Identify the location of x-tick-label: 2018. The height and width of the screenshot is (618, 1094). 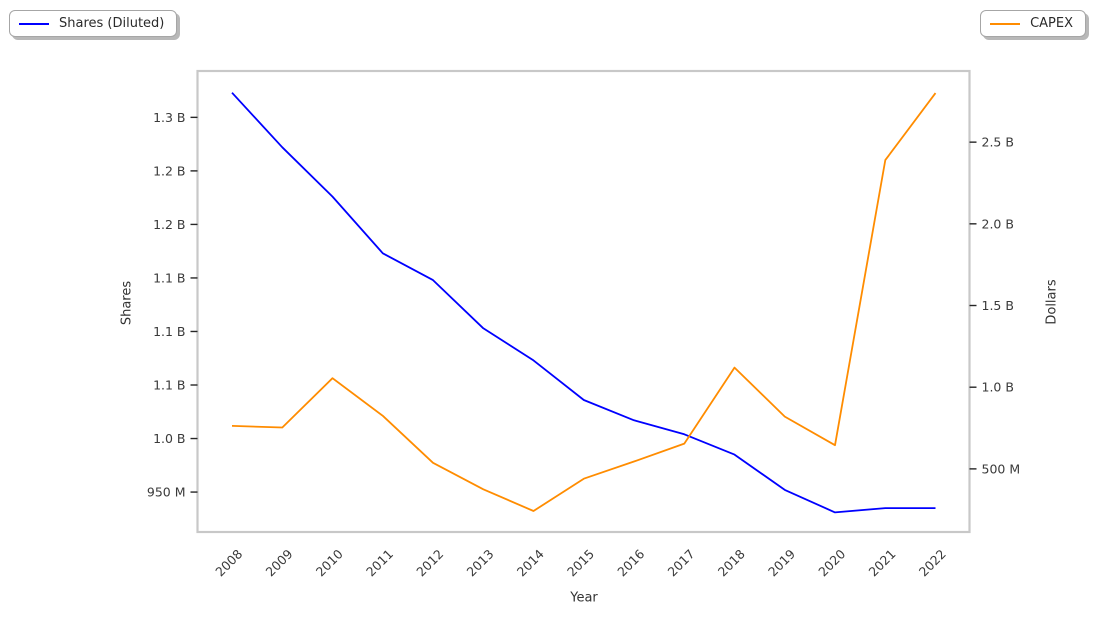
(731, 562).